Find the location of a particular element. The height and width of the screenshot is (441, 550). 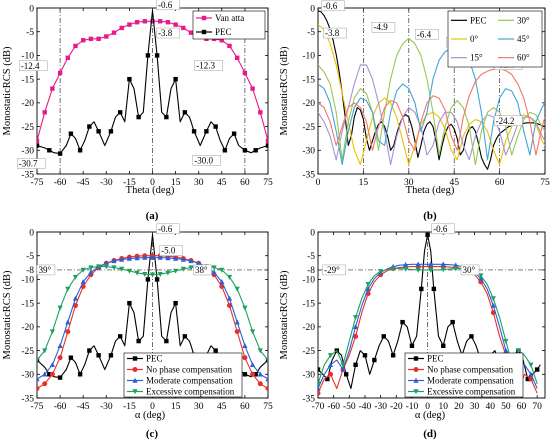

panel-d-legend-item-no-phase-compensation-marker is located at coordinates (416, 369).